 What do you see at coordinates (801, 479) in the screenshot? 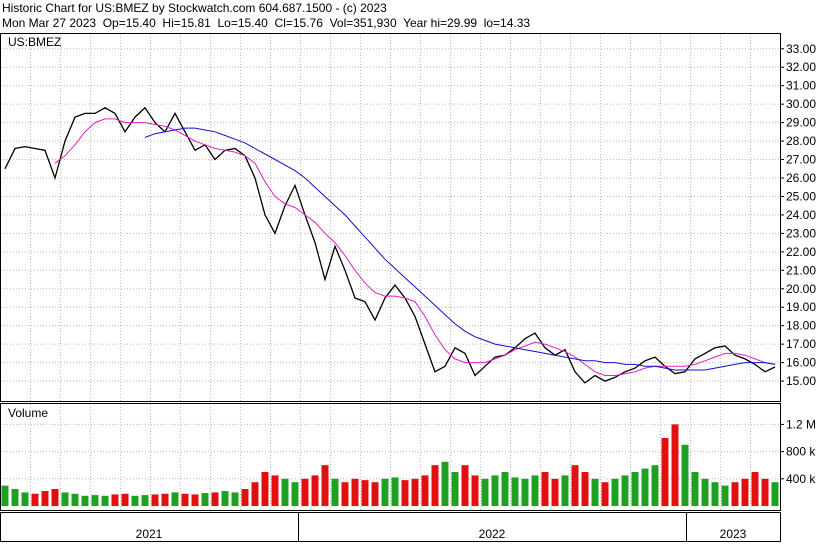
I see `y-tick-label: 400 k` at bounding box center [801, 479].